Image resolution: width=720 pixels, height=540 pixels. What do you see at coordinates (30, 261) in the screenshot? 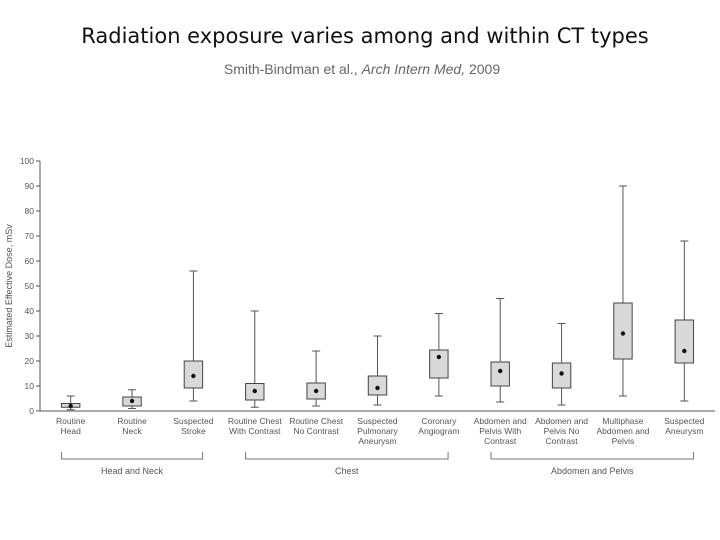
I see `y-tick-label: 60` at bounding box center [30, 261].